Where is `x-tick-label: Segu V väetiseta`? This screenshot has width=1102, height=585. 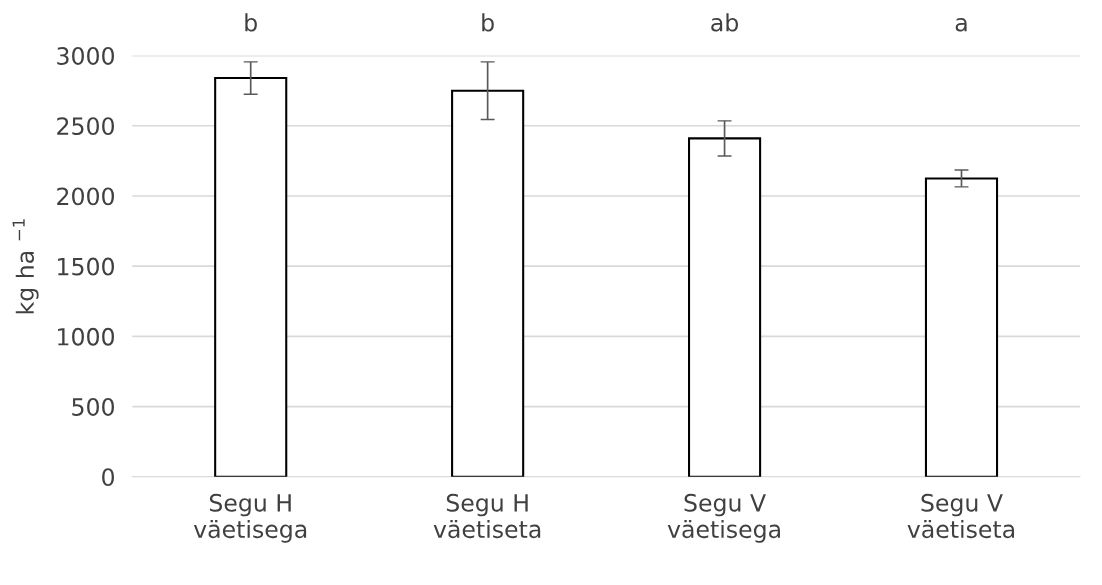
x-tick-label: Segu V väetiseta is located at coordinates (961, 516).